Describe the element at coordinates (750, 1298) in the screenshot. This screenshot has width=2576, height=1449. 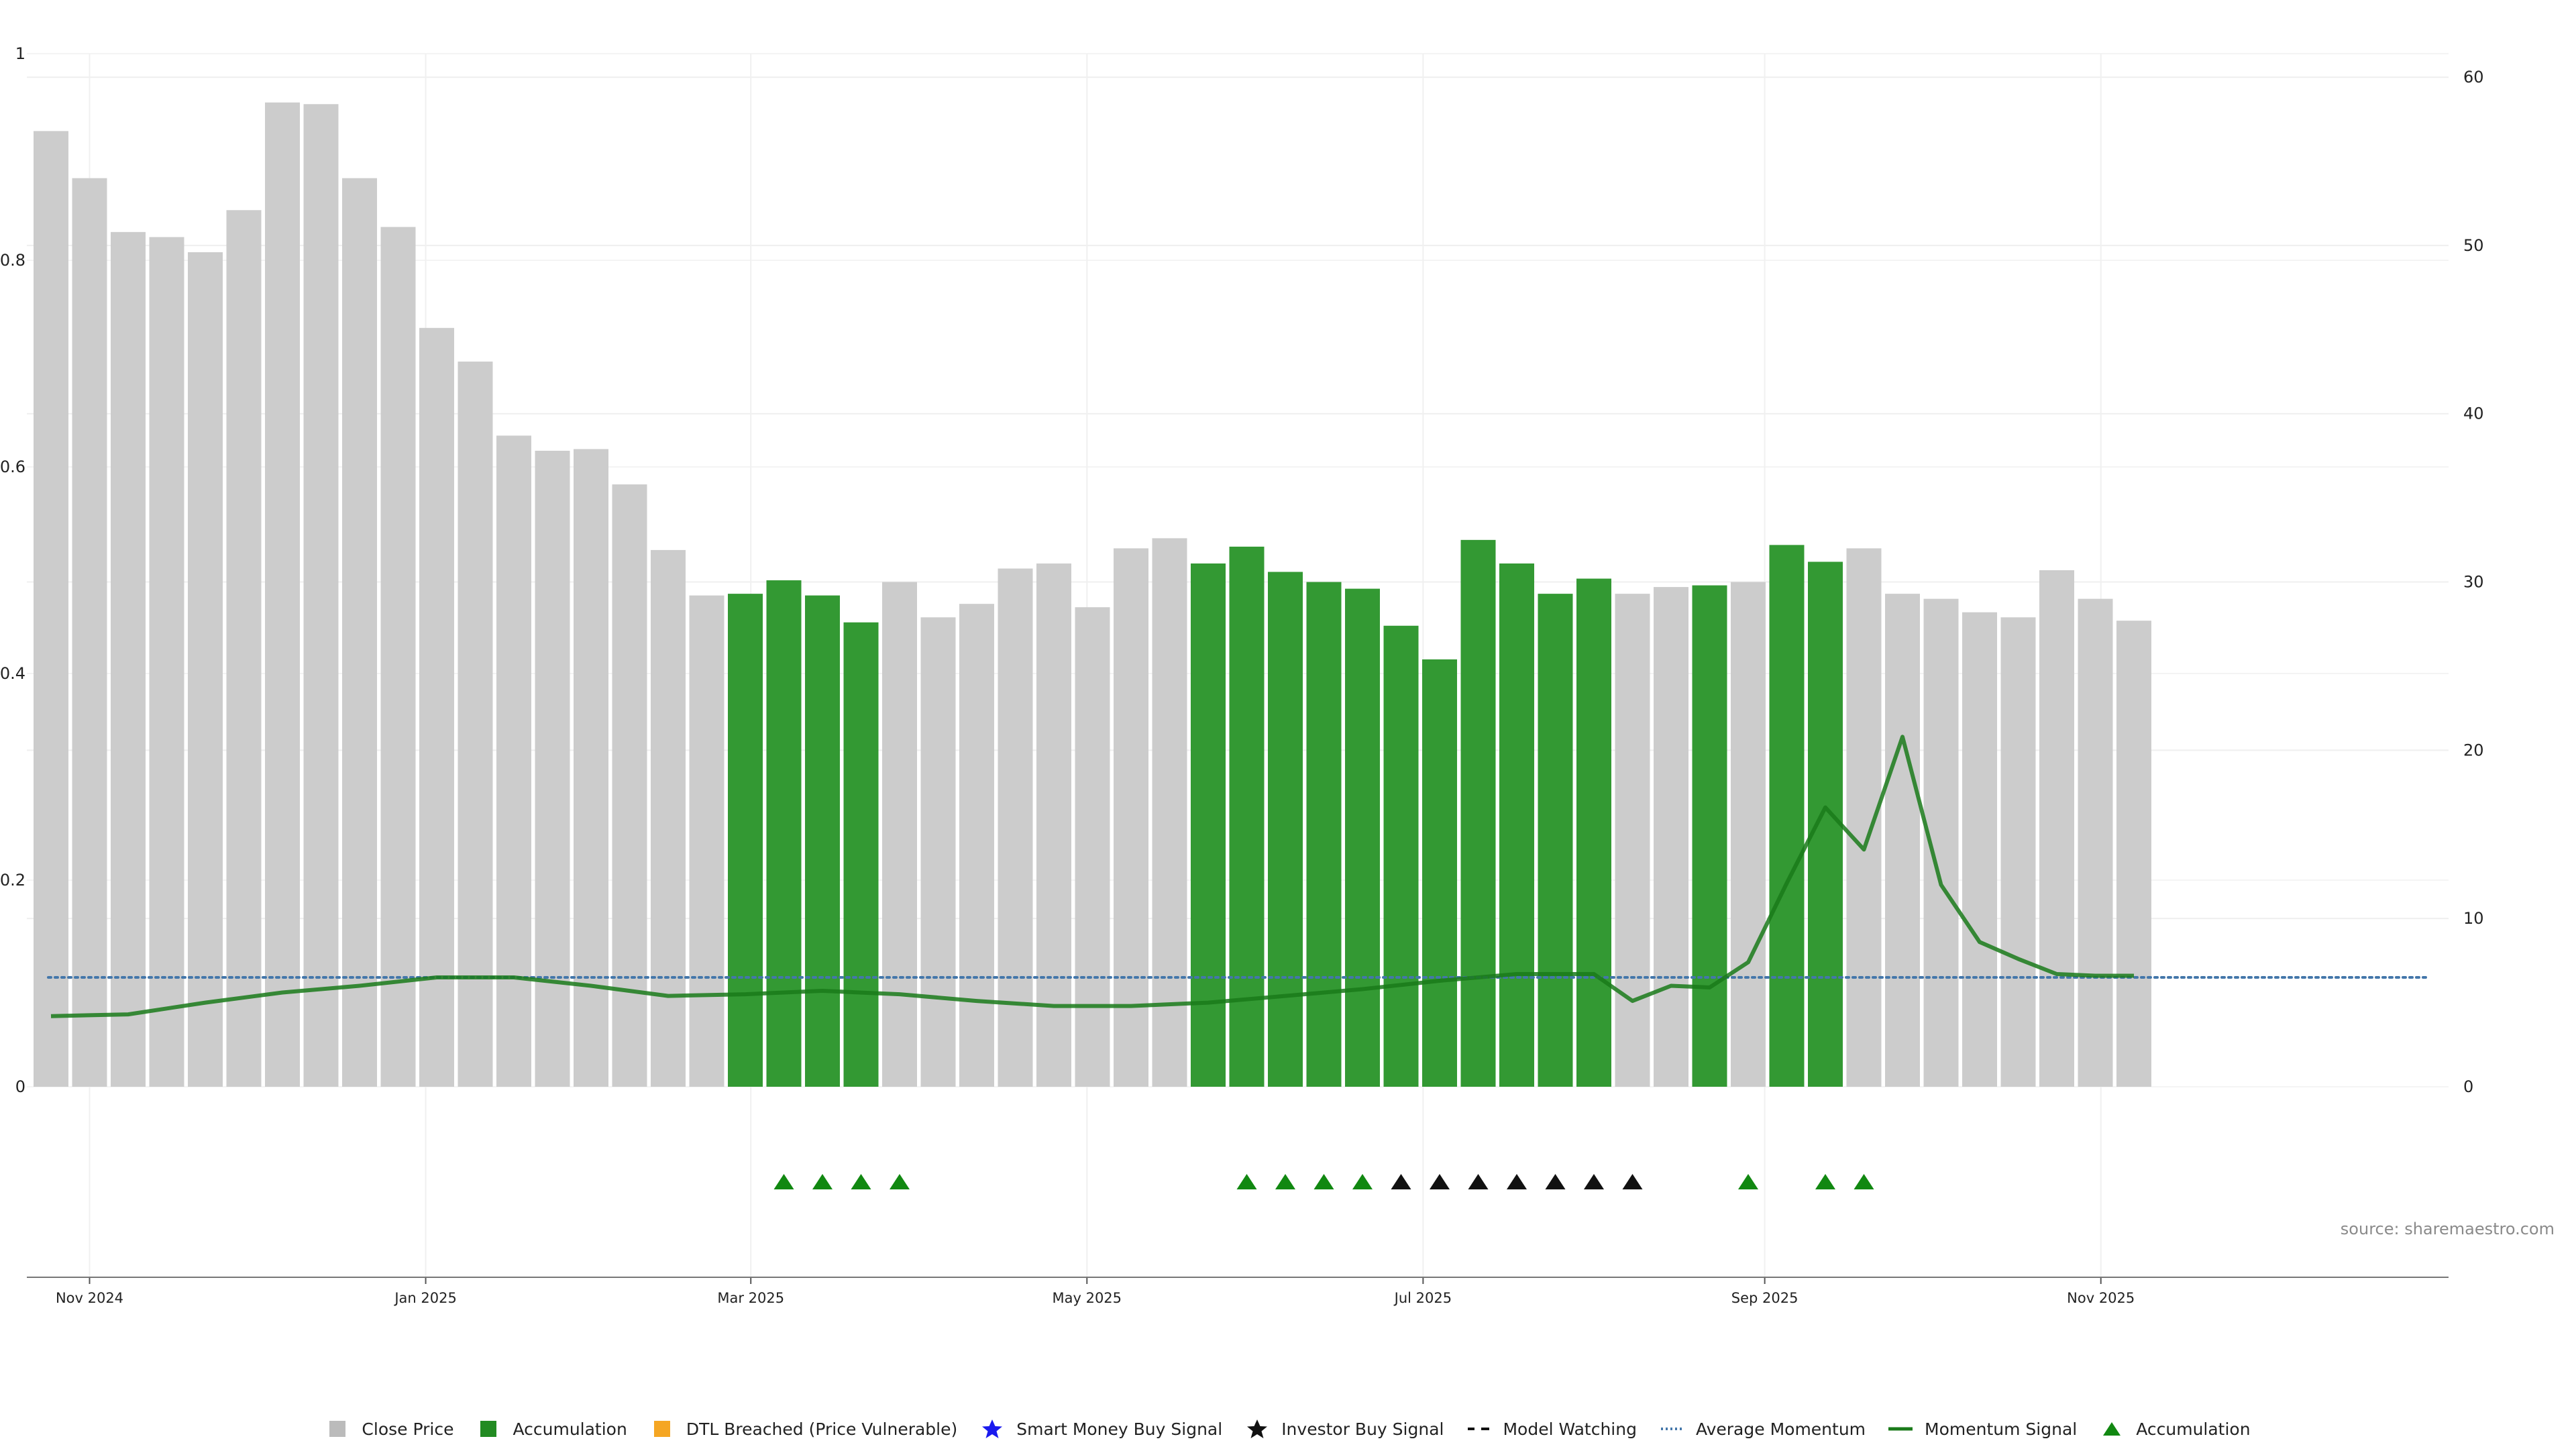
I see `x-tick-label: Mar 2025` at that location.